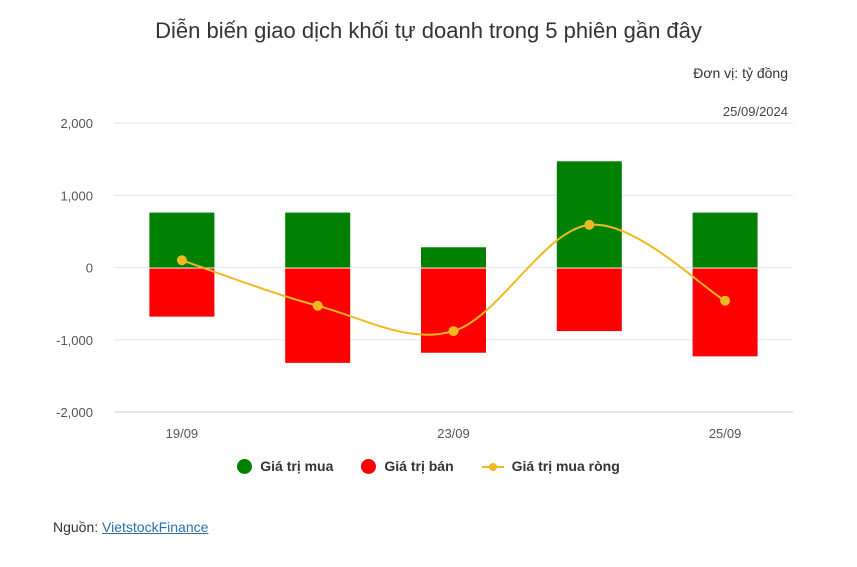  I want to click on date-label: 25/09/2024, so click(755, 111).